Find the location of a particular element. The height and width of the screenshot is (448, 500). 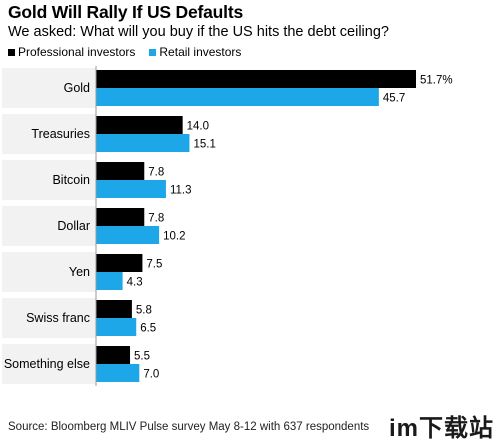

bar-retail-something-else is located at coordinates (118, 373).